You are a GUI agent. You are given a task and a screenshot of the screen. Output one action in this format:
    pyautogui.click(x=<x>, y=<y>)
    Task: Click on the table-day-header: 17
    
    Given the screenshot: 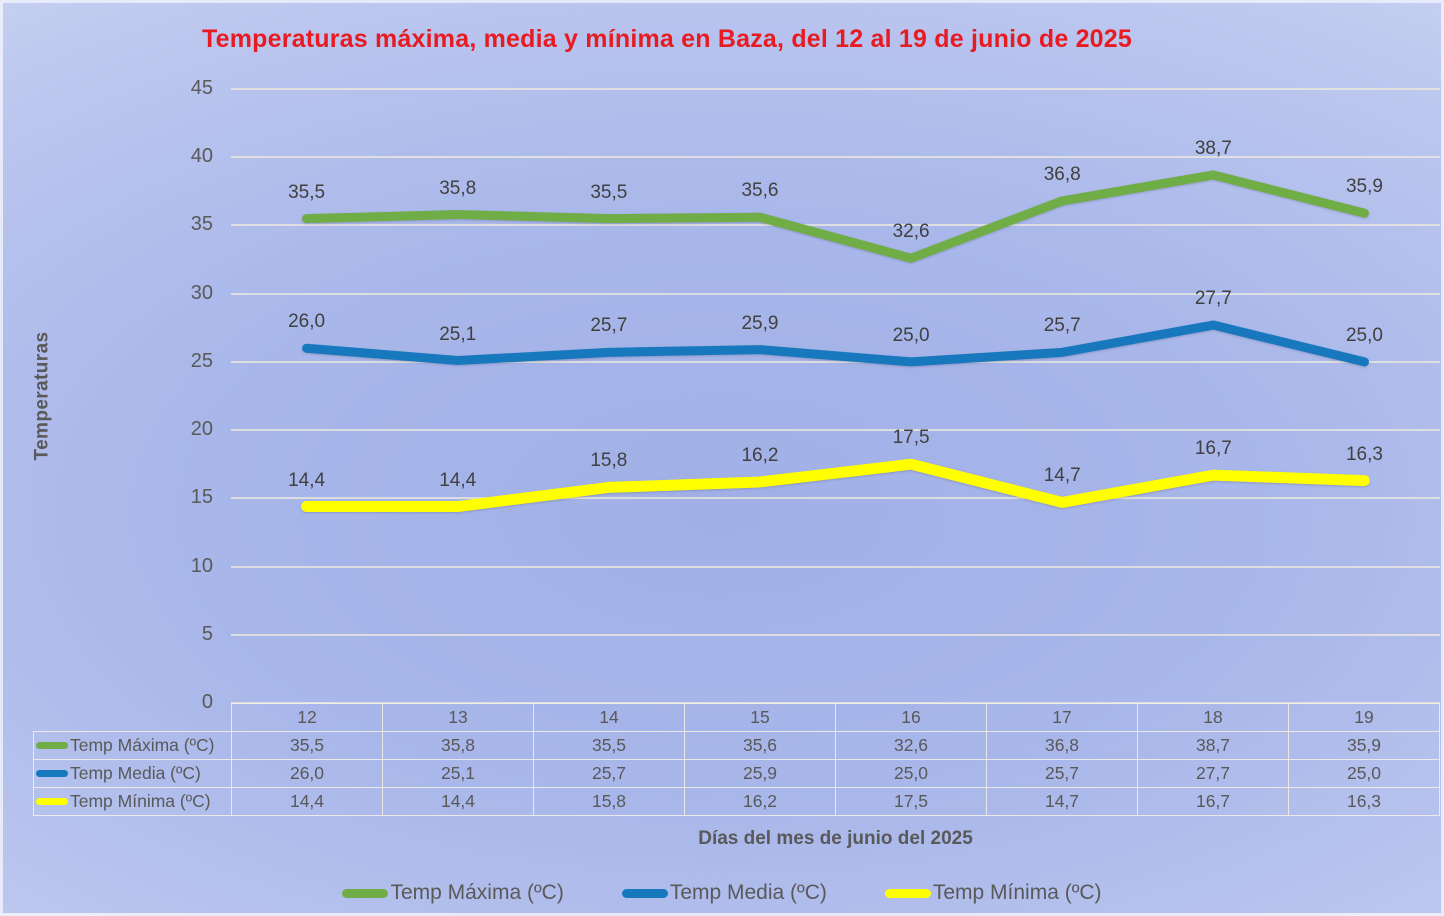 What is the action you would take?
    pyautogui.click(x=1062, y=717)
    